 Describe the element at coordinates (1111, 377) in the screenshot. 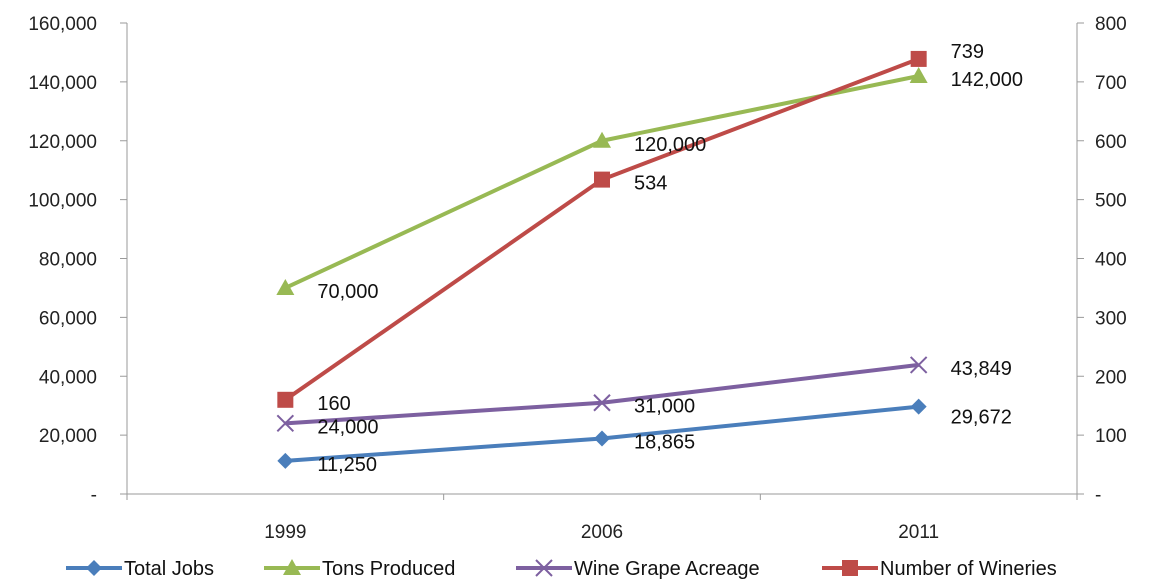

I see `right-y-tick-label: 200` at that location.